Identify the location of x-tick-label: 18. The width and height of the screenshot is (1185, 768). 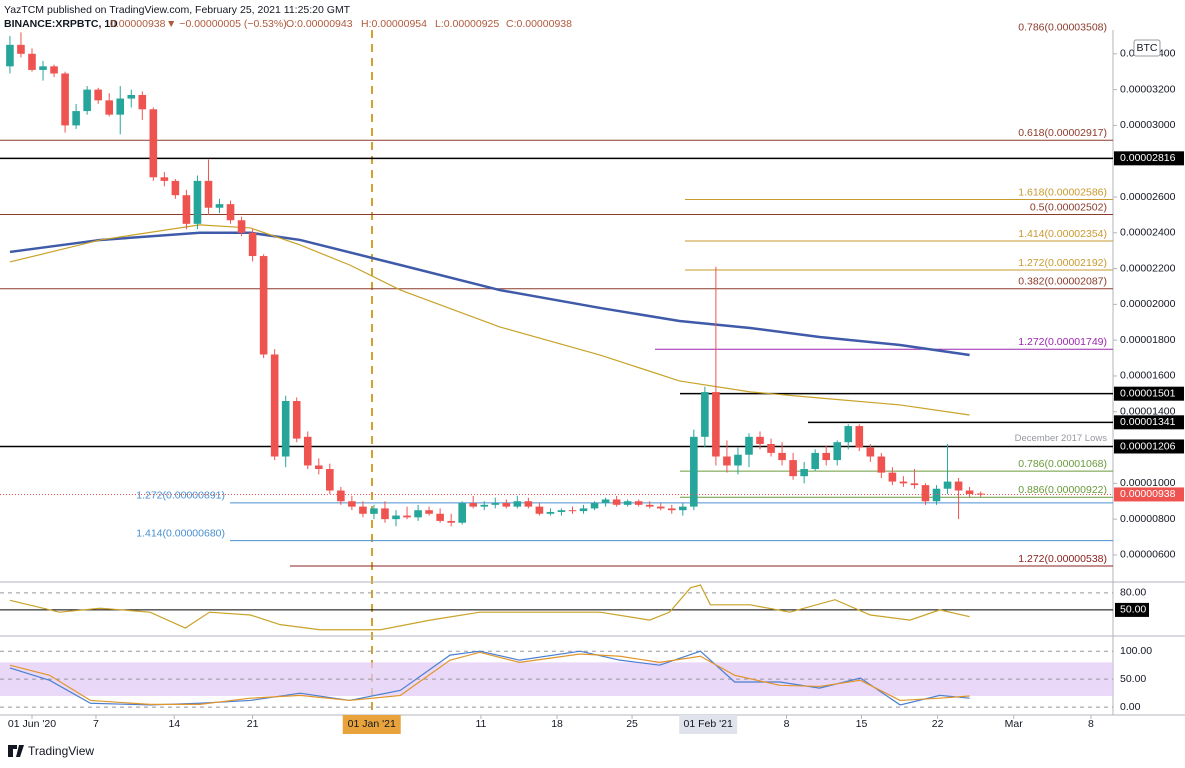
(557, 724).